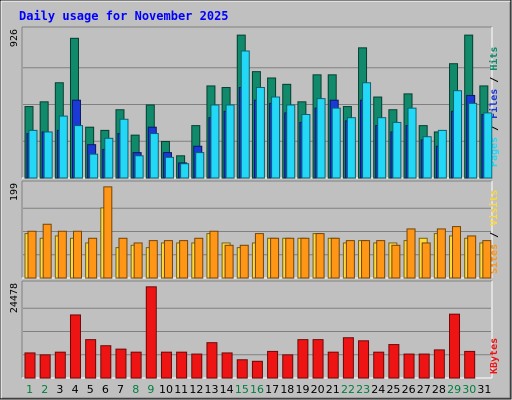  I want to click on x-tick-label-day-23: 23, so click(363, 389).